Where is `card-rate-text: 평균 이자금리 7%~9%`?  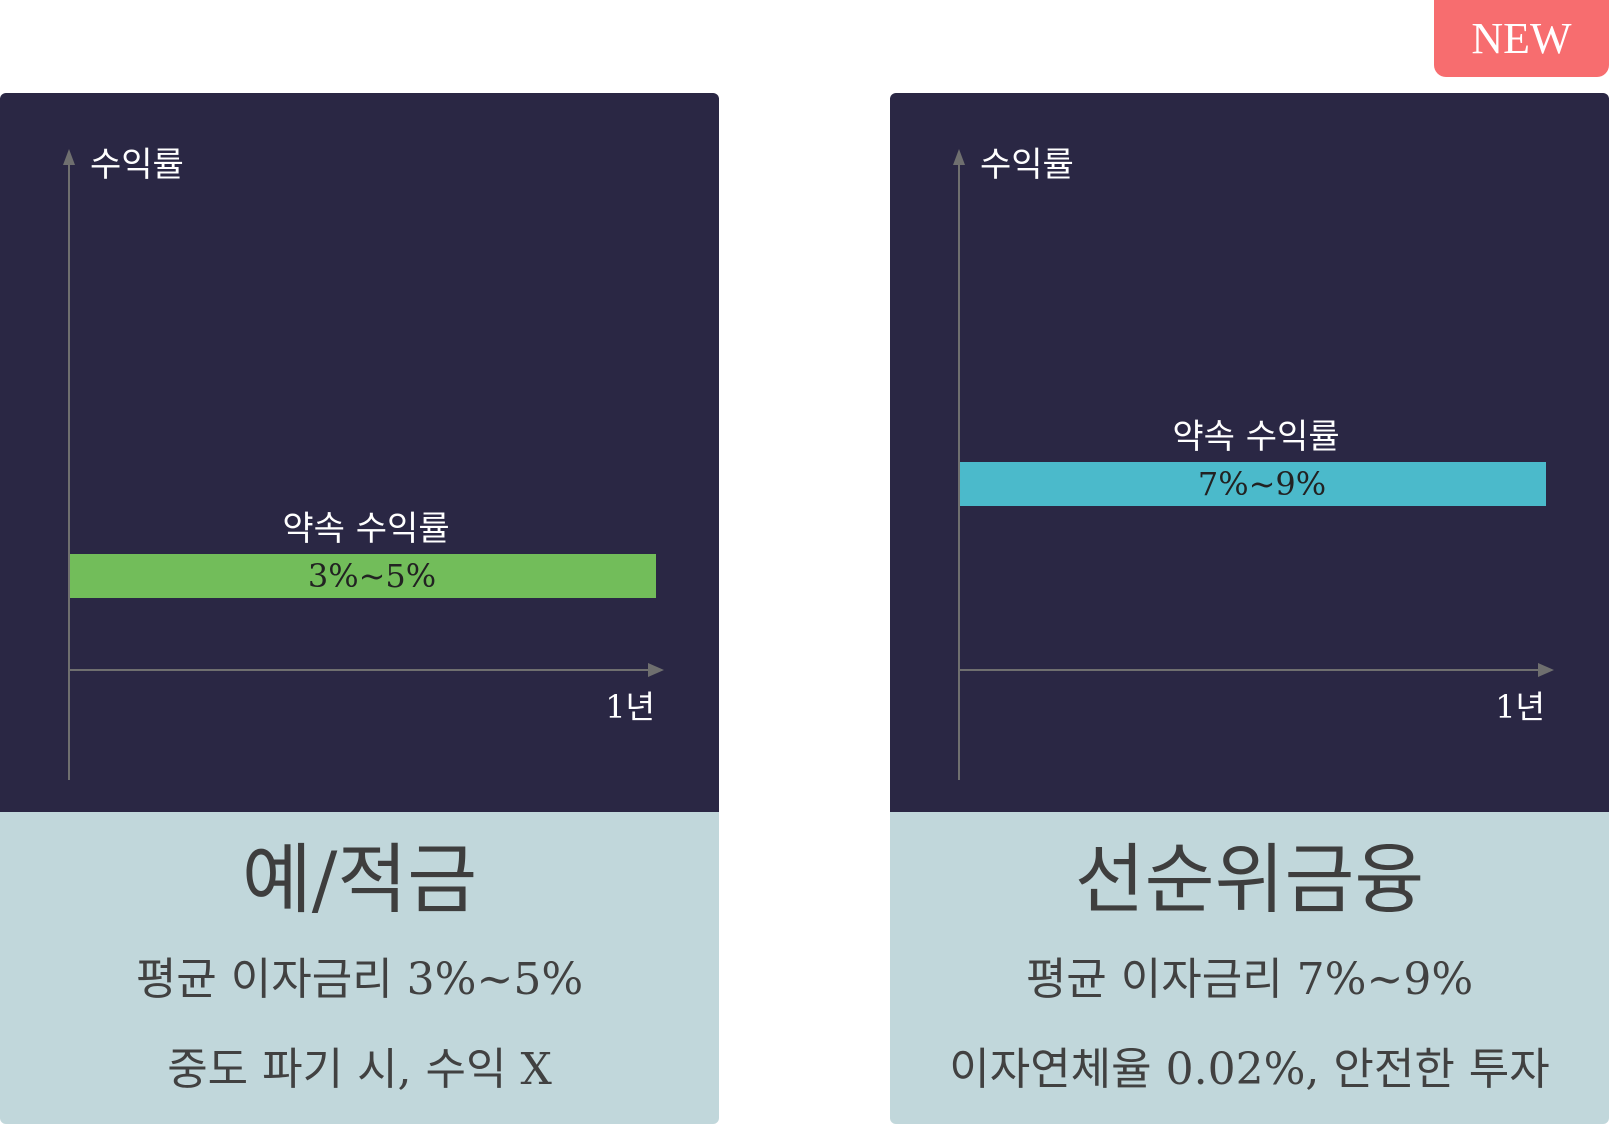
card-rate-text: 평균 이자금리 7%~9% is located at coordinates (1249, 979).